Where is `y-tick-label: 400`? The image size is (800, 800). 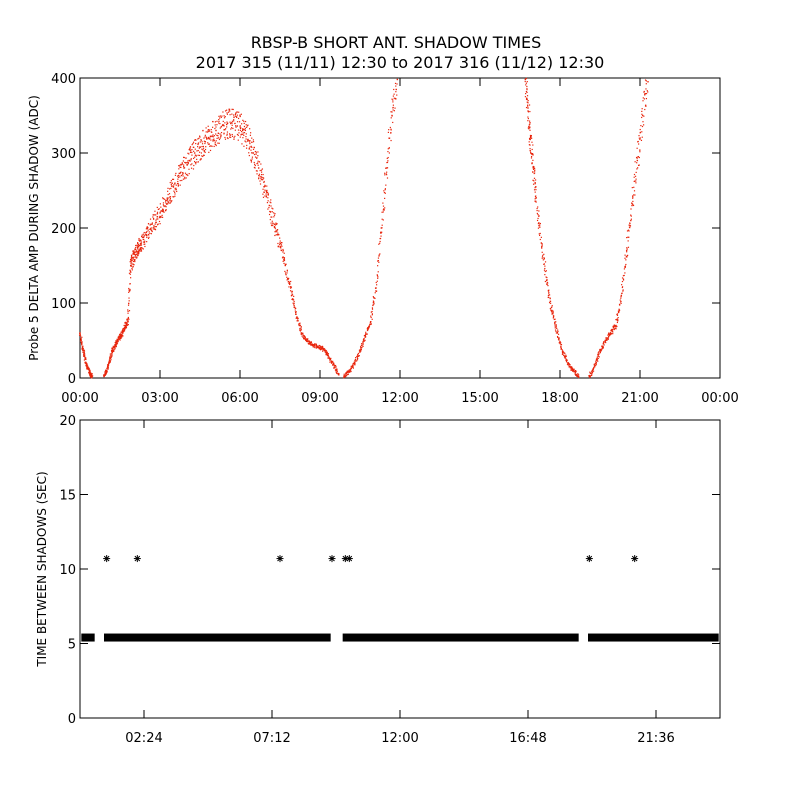 y-tick-label: 400 is located at coordinates (63, 79).